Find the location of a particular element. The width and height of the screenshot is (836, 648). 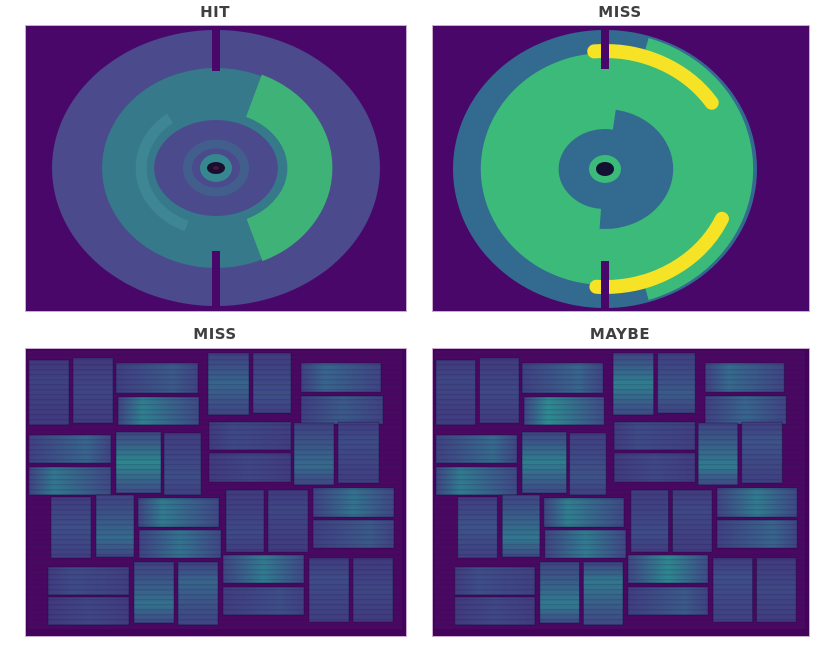

panel-title-hit: HIT is located at coordinates (215, 12).